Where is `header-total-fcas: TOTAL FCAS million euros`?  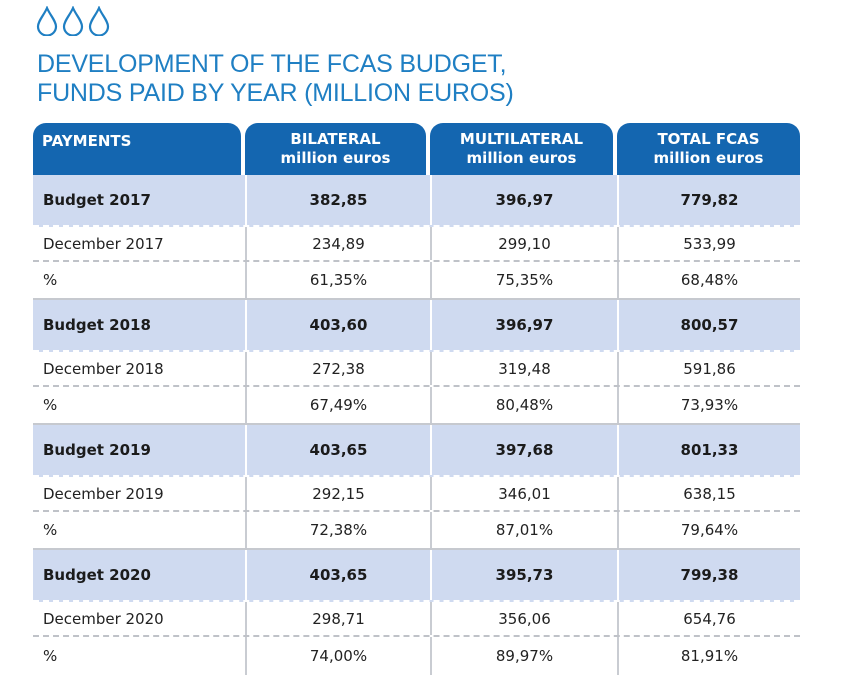 header-total-fcas: TOTAL FCAS million euros is located at coordinates (708, 149).